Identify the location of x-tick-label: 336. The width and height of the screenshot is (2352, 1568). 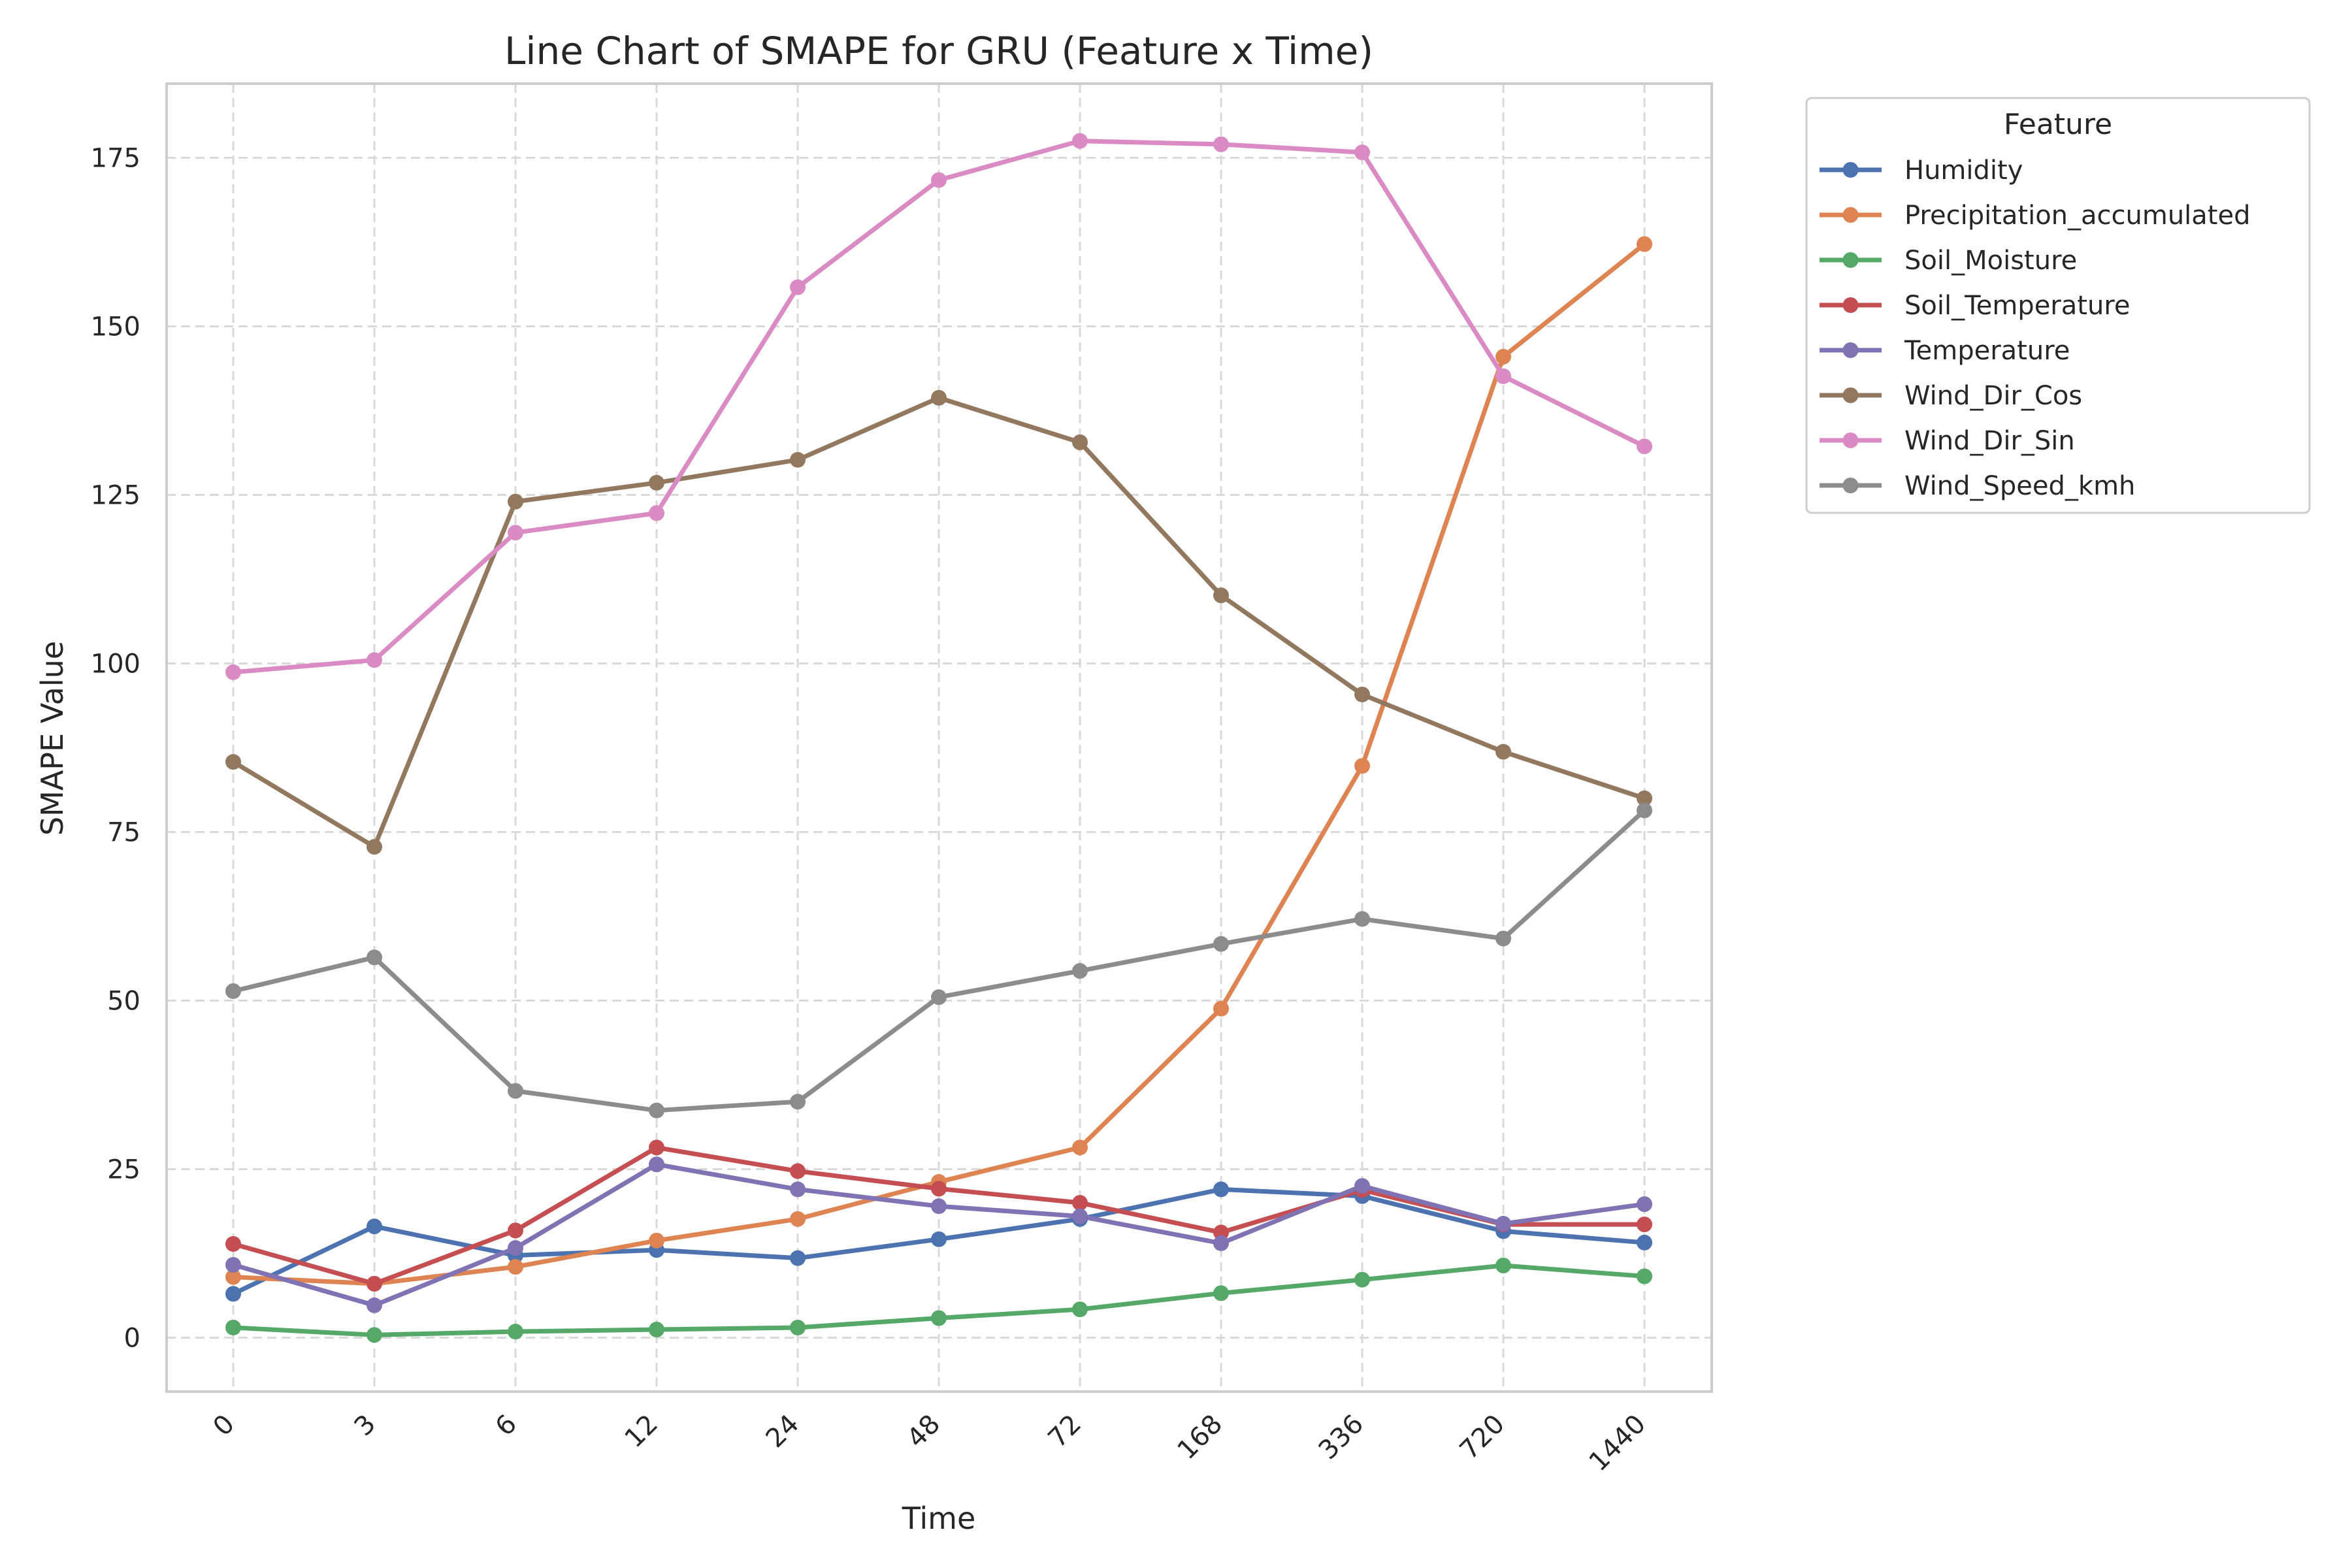
(1341, 1437).